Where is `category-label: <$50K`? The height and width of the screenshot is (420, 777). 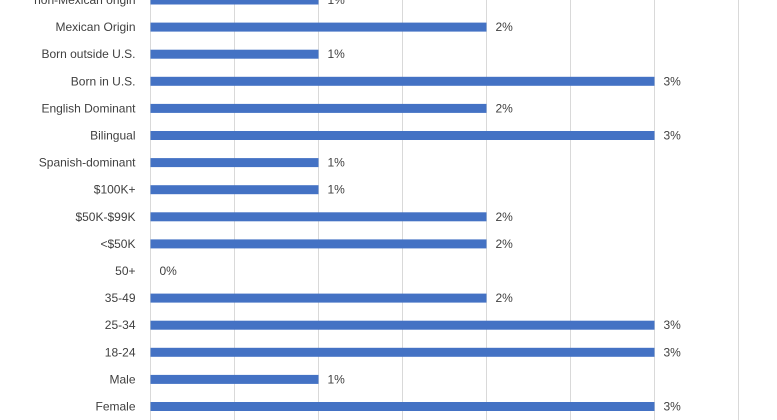
category-label: <$50K is located at coordinates (117, 244).